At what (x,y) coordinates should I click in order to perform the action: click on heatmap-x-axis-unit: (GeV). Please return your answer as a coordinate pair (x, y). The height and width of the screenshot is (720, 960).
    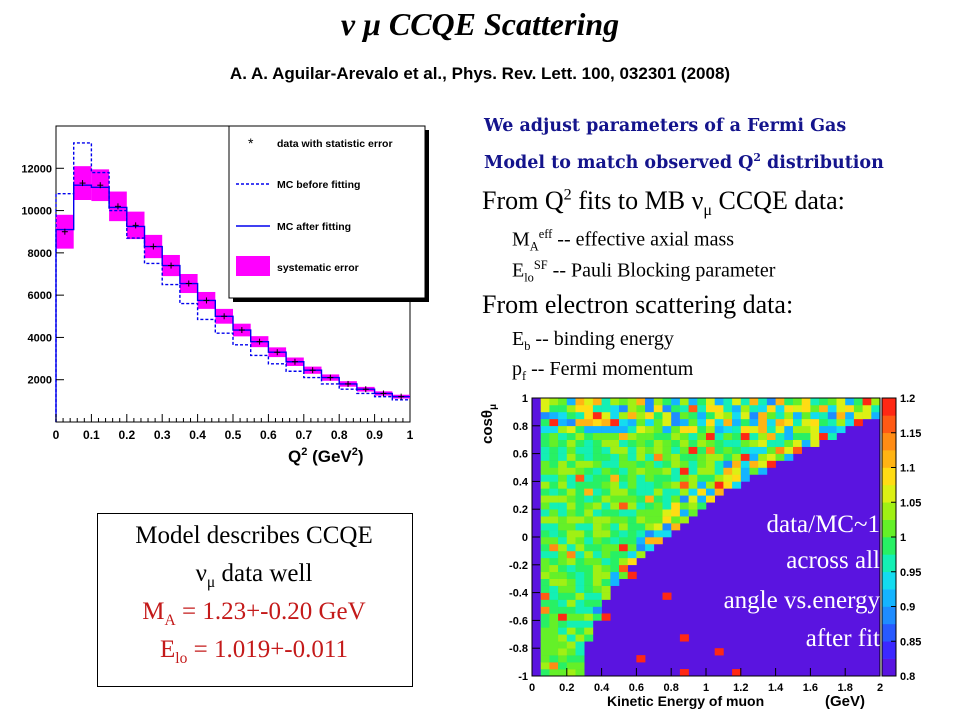
    Looking at the image, I should click on (845, 701).